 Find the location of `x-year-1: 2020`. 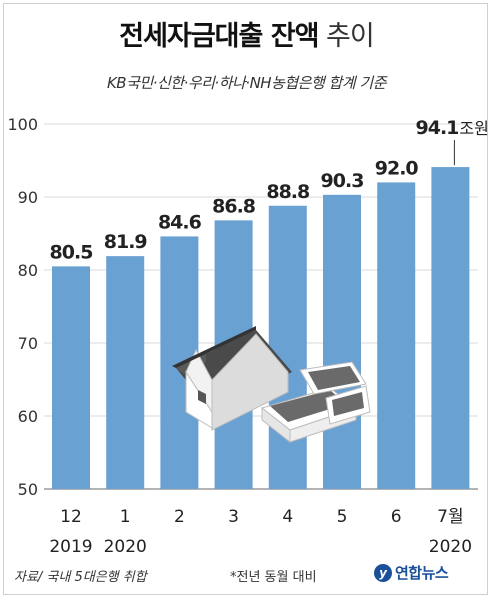

x-year-1: 2020 is located at coordinates (125, 547).